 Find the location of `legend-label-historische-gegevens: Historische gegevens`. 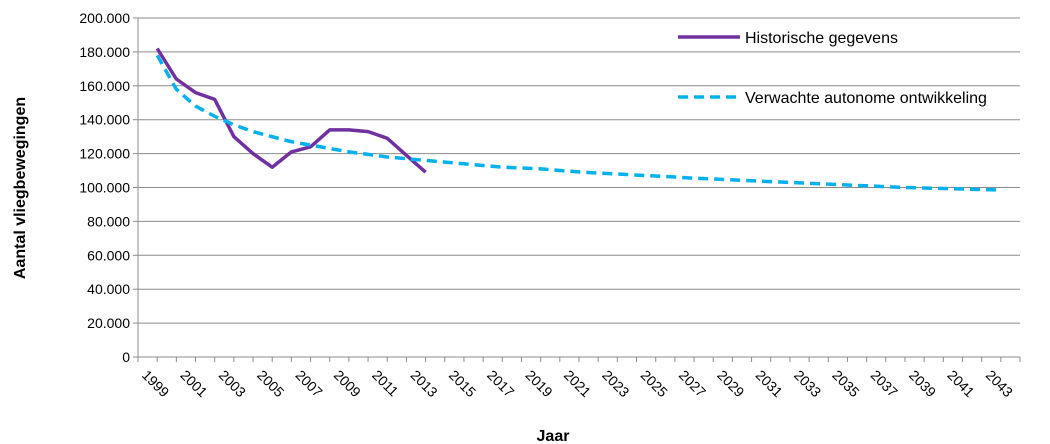

legend-label-historische-gegevens: Historische gegevens is located at coordinates (821, 38).